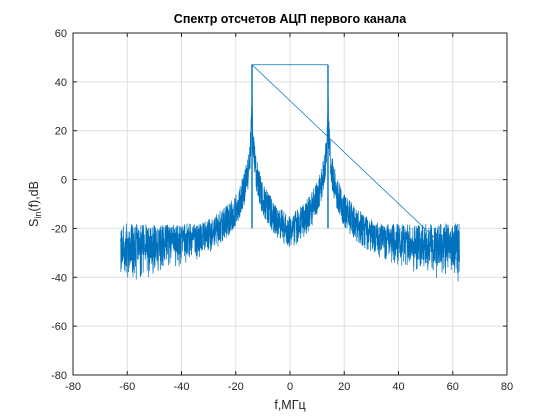 The width and height of the screenshot is (560, 420). What do you see at coordinates (61, 132) in the screenshot?
I see `y-tick-label: 20` at bounding box center [61, 132].